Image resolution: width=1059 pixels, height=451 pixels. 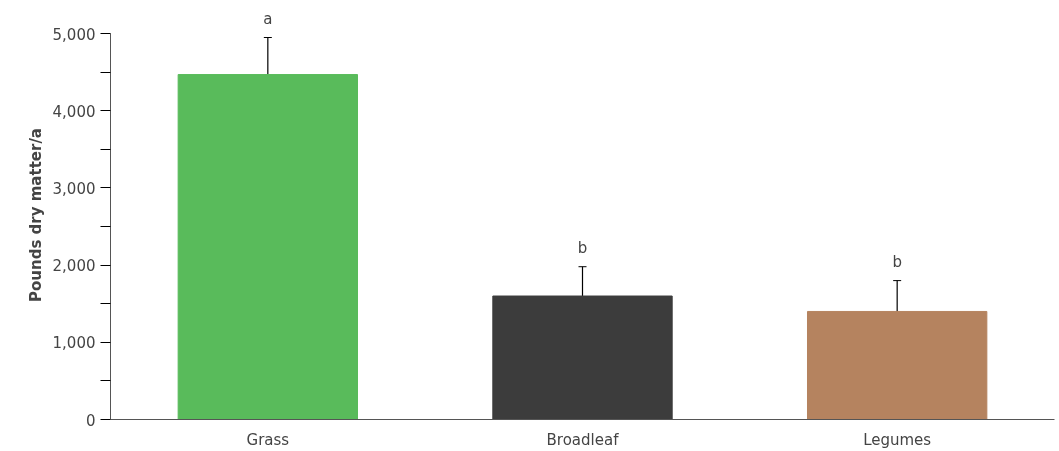 I want to click on y-tick-label: 0, so click(x=90, y=420).